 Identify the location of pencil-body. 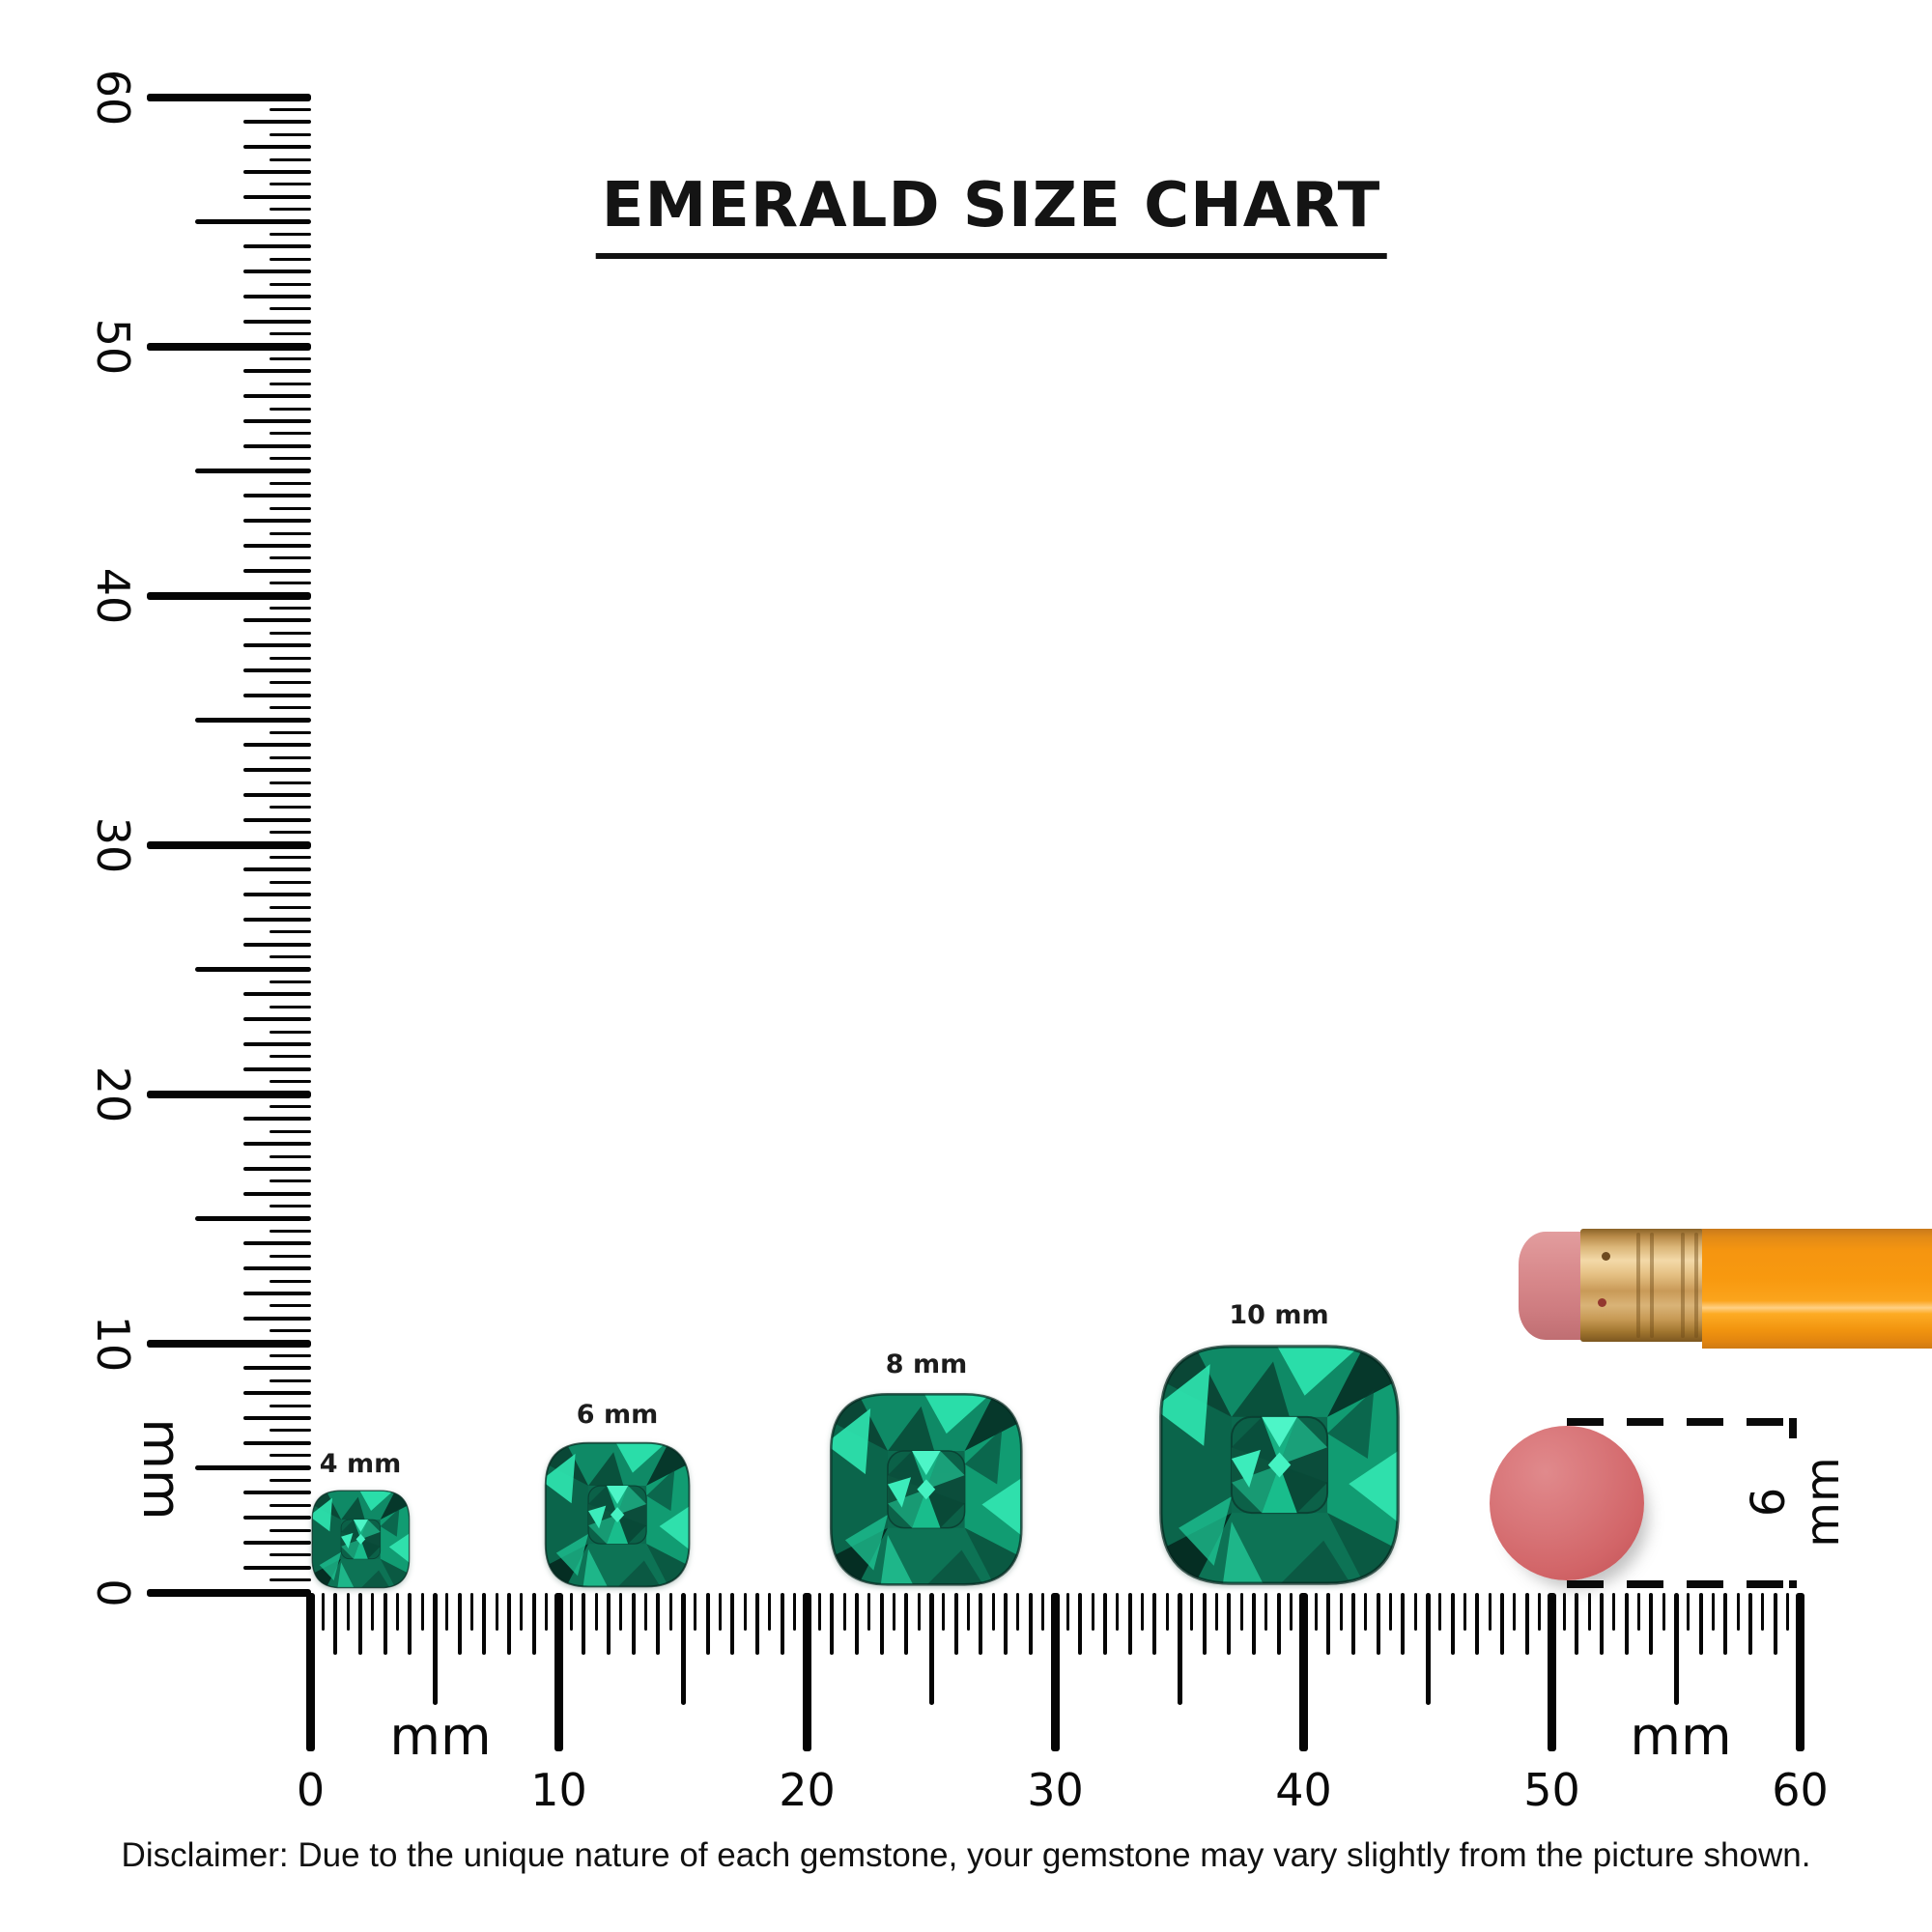
(1817, 1289).